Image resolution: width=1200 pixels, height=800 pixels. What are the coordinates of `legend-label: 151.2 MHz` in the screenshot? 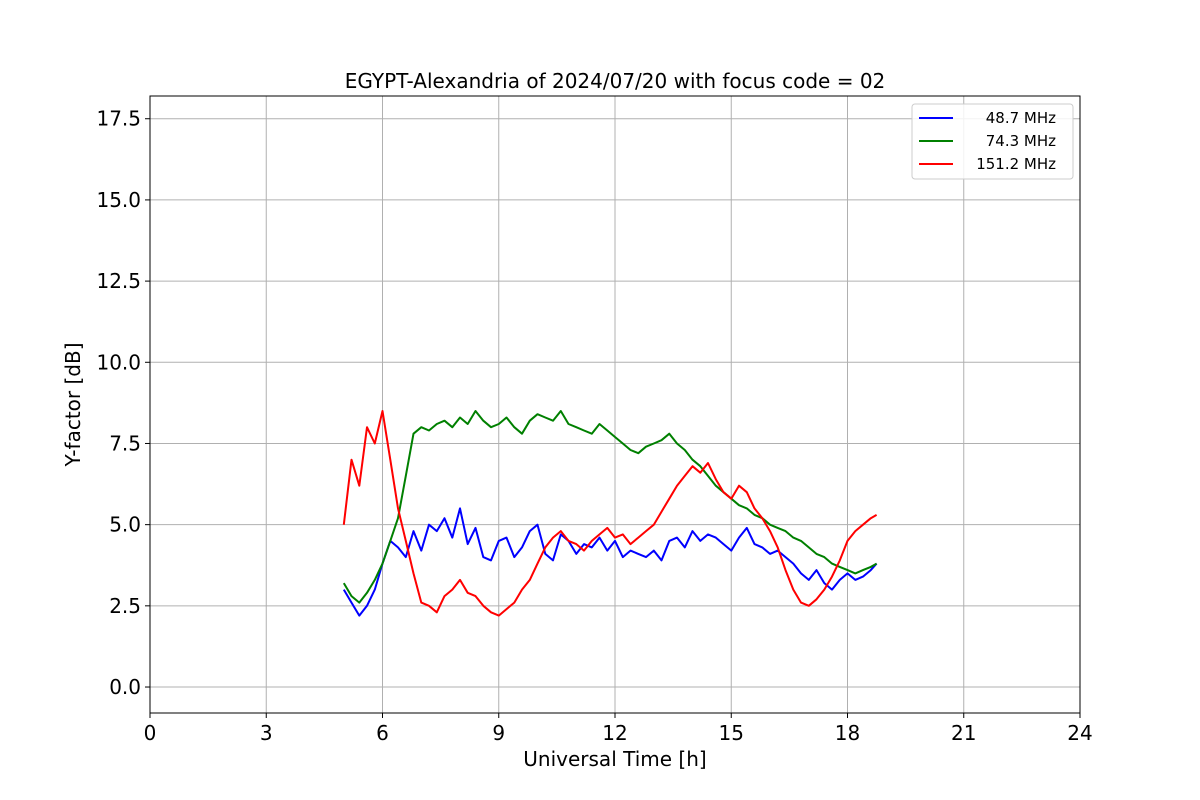 It's located at (1016, 164).